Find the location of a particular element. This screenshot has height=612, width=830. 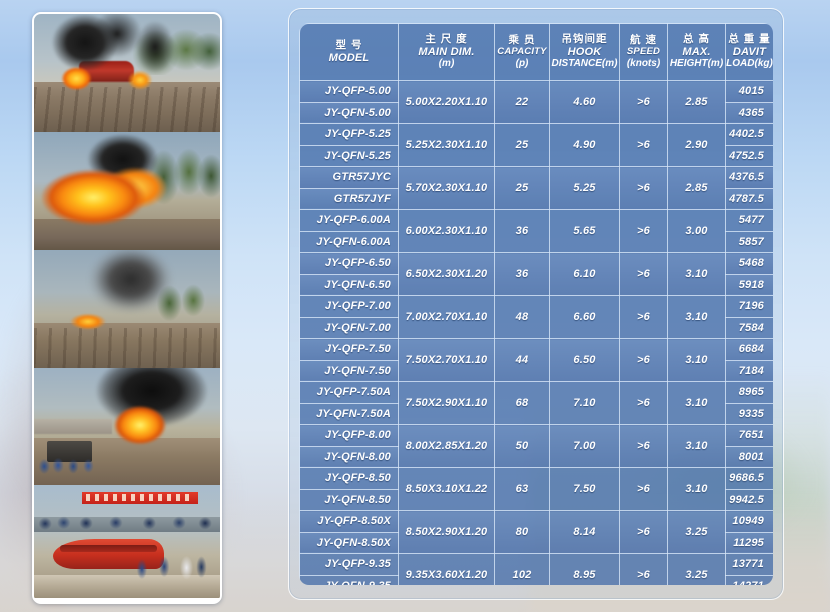

col-header-hook-en: HOOK is located at coordinates (584, 52).